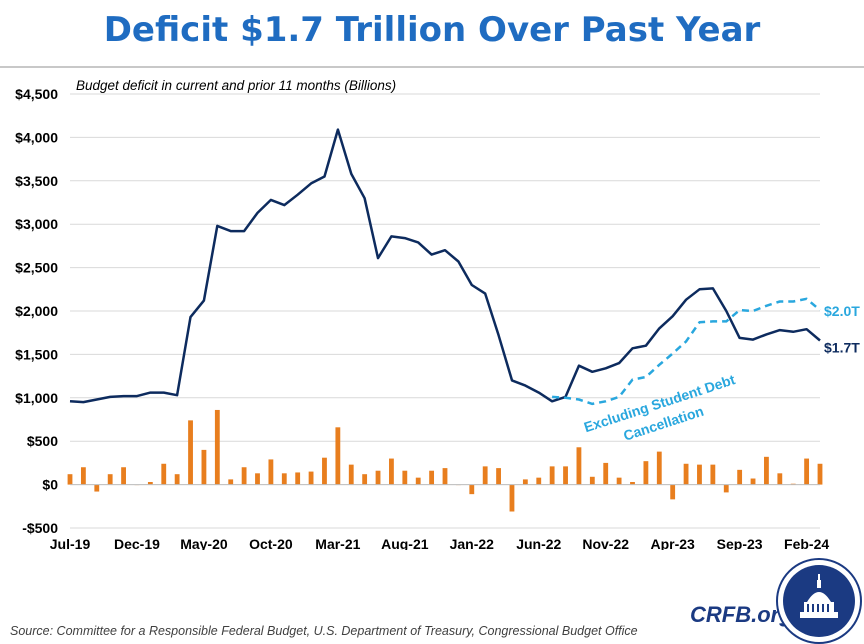 The image size is (864, 644). Describe the element at coordinates (405, 543) in the screenshot. I see `x-tick-label: Aug-21` at that location.